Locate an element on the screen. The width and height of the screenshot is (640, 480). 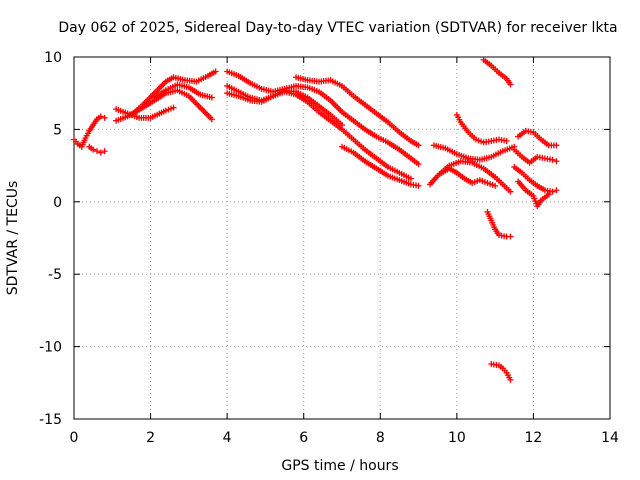
series-sat-m is located at coordinates (470, 176).